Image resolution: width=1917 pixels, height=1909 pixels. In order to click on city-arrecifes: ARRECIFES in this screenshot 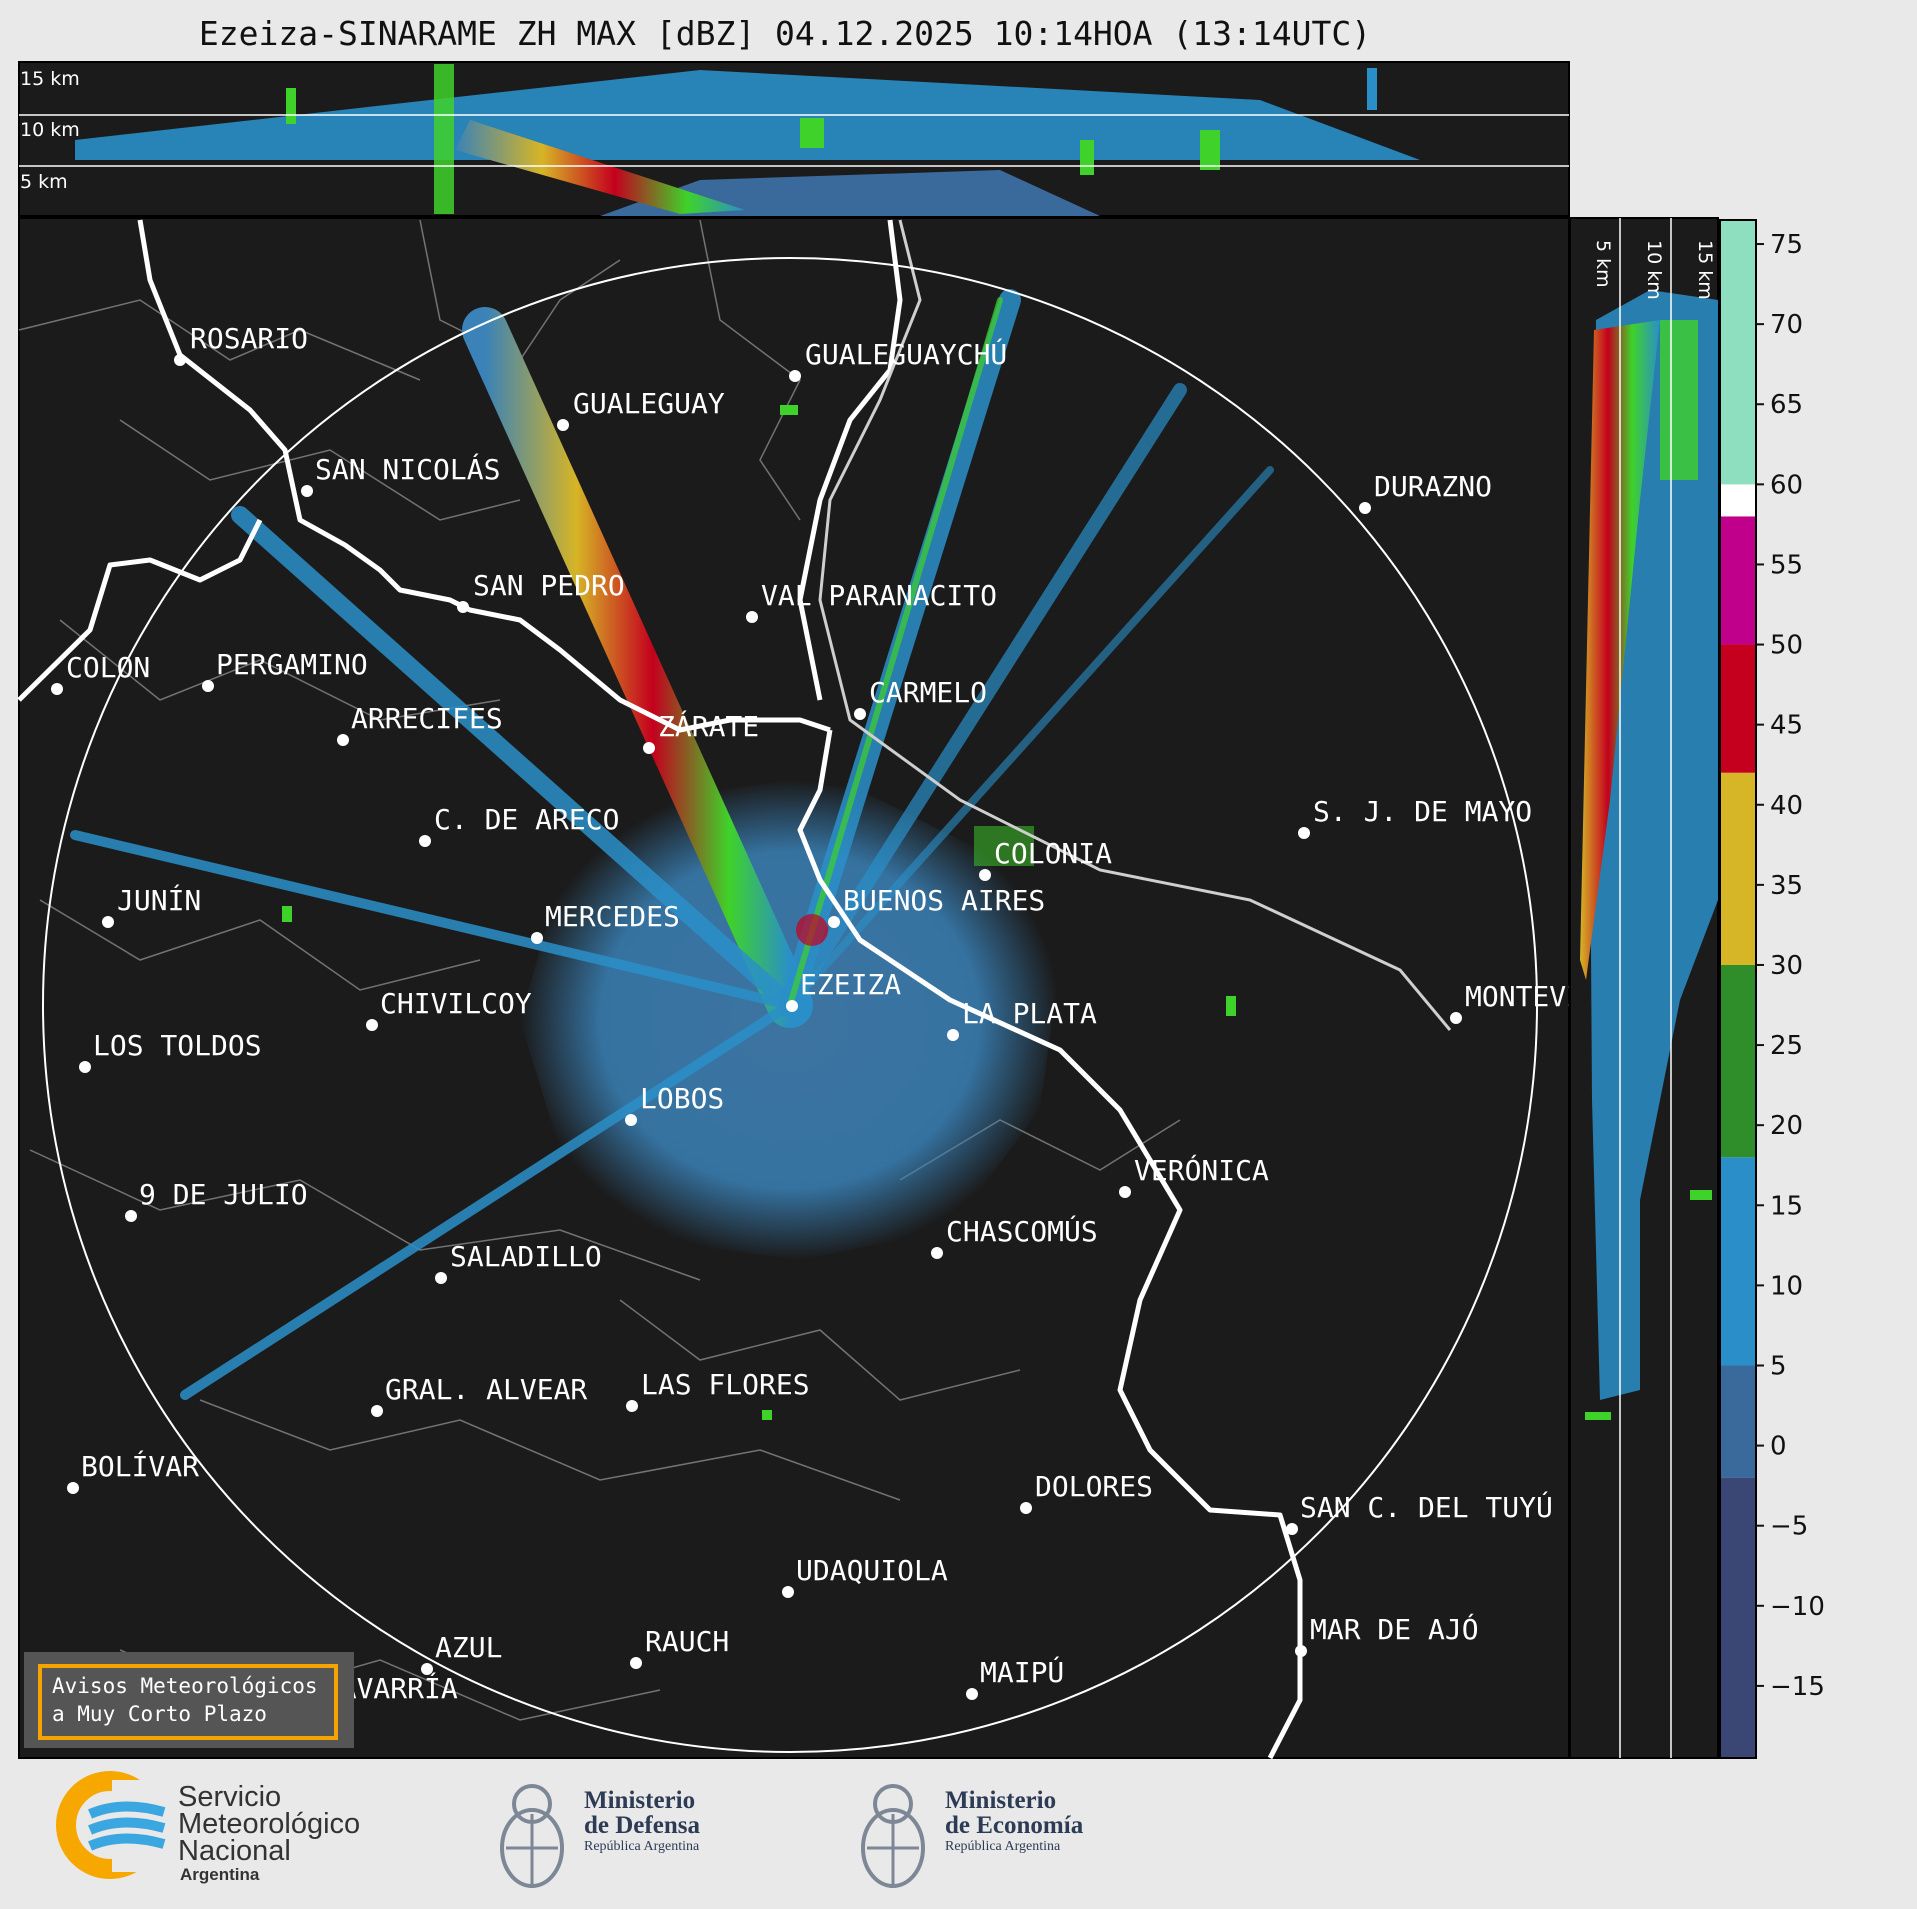, I will do `click(420, 724)`.